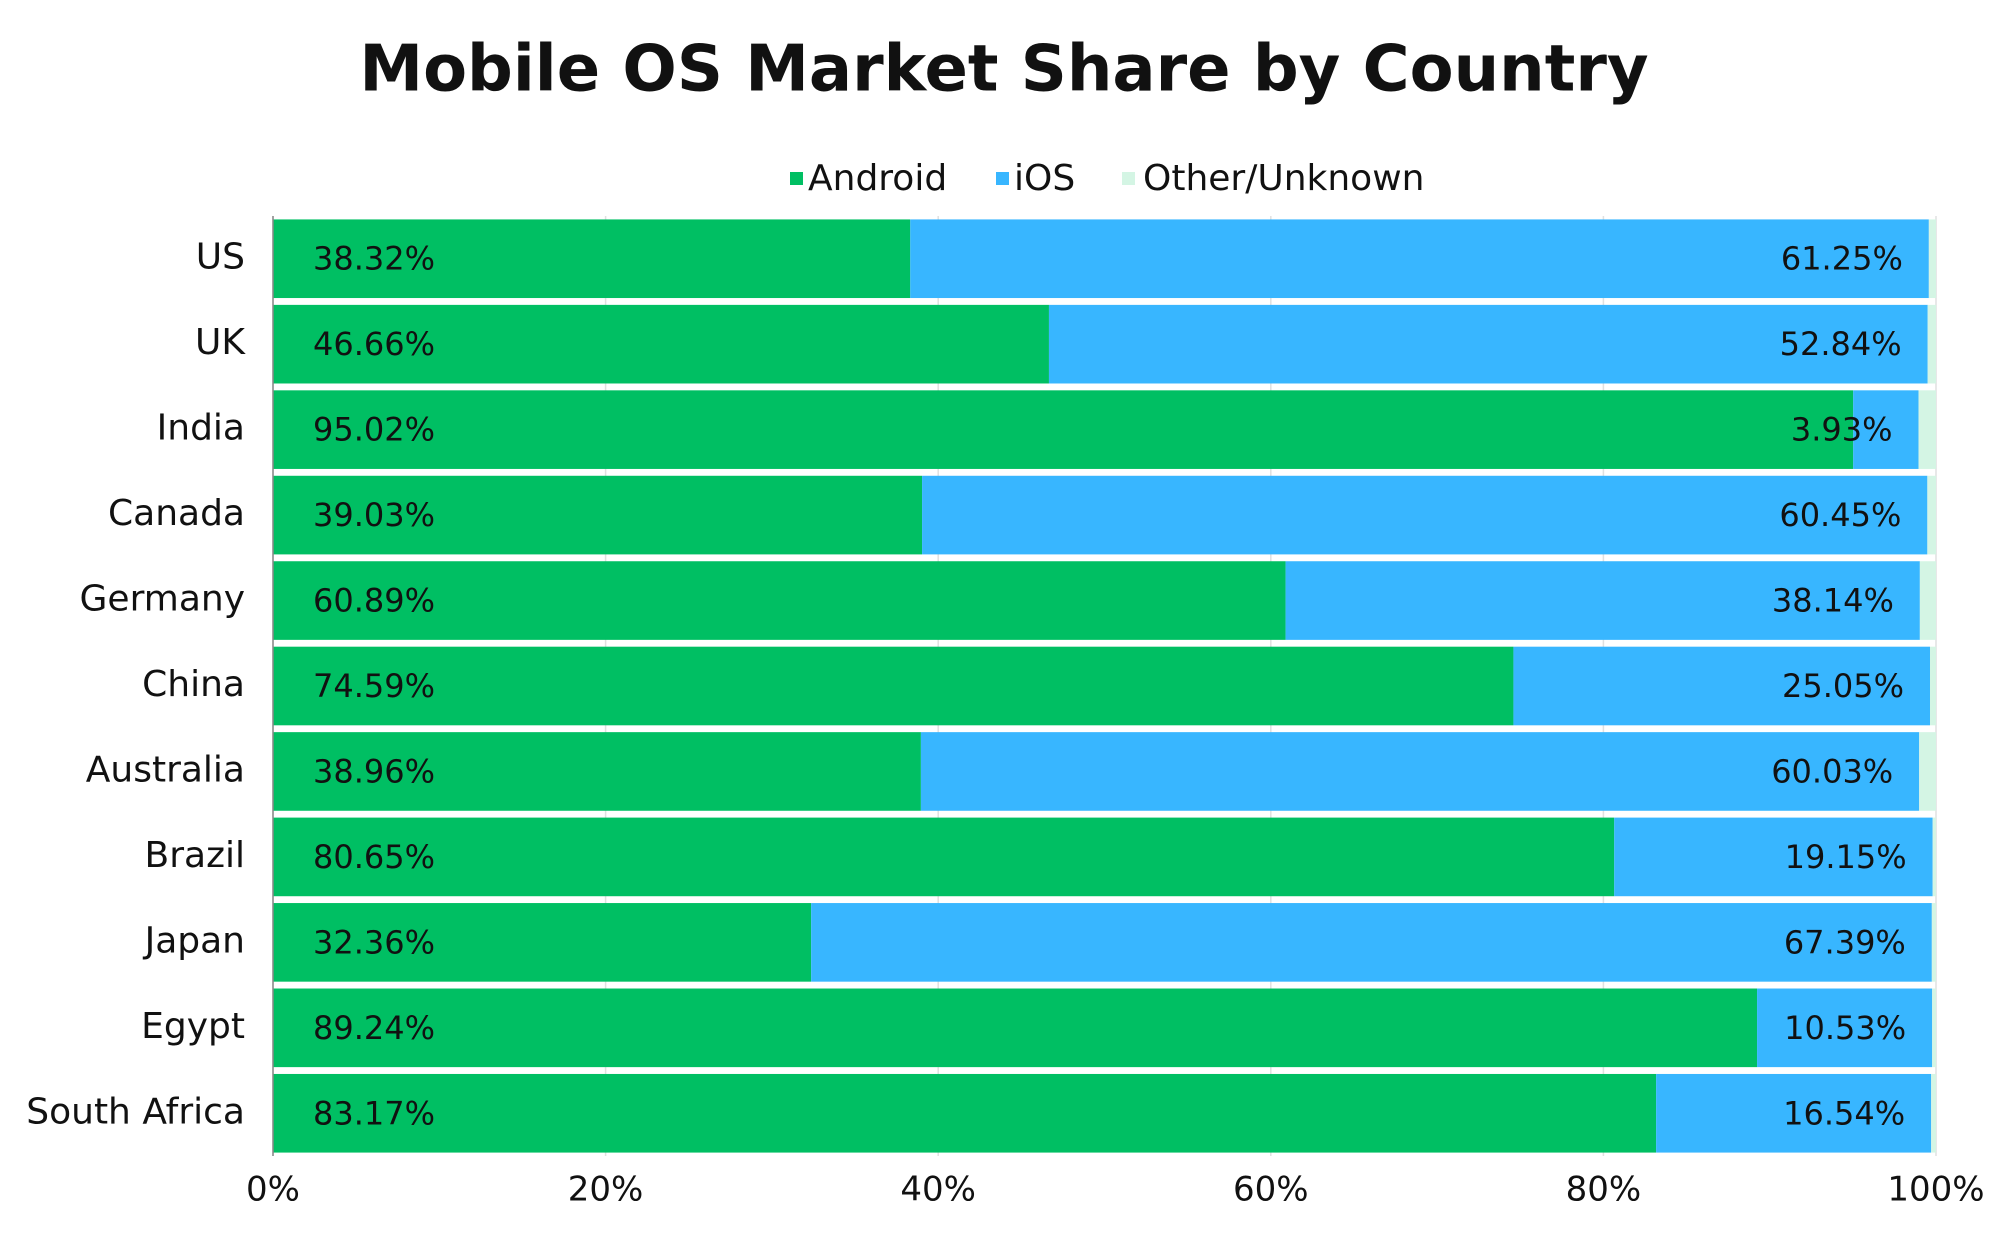  Describe the element at coordinates (1843, 686) in the screenshot. I see `data-label: 25.05%` at that location.